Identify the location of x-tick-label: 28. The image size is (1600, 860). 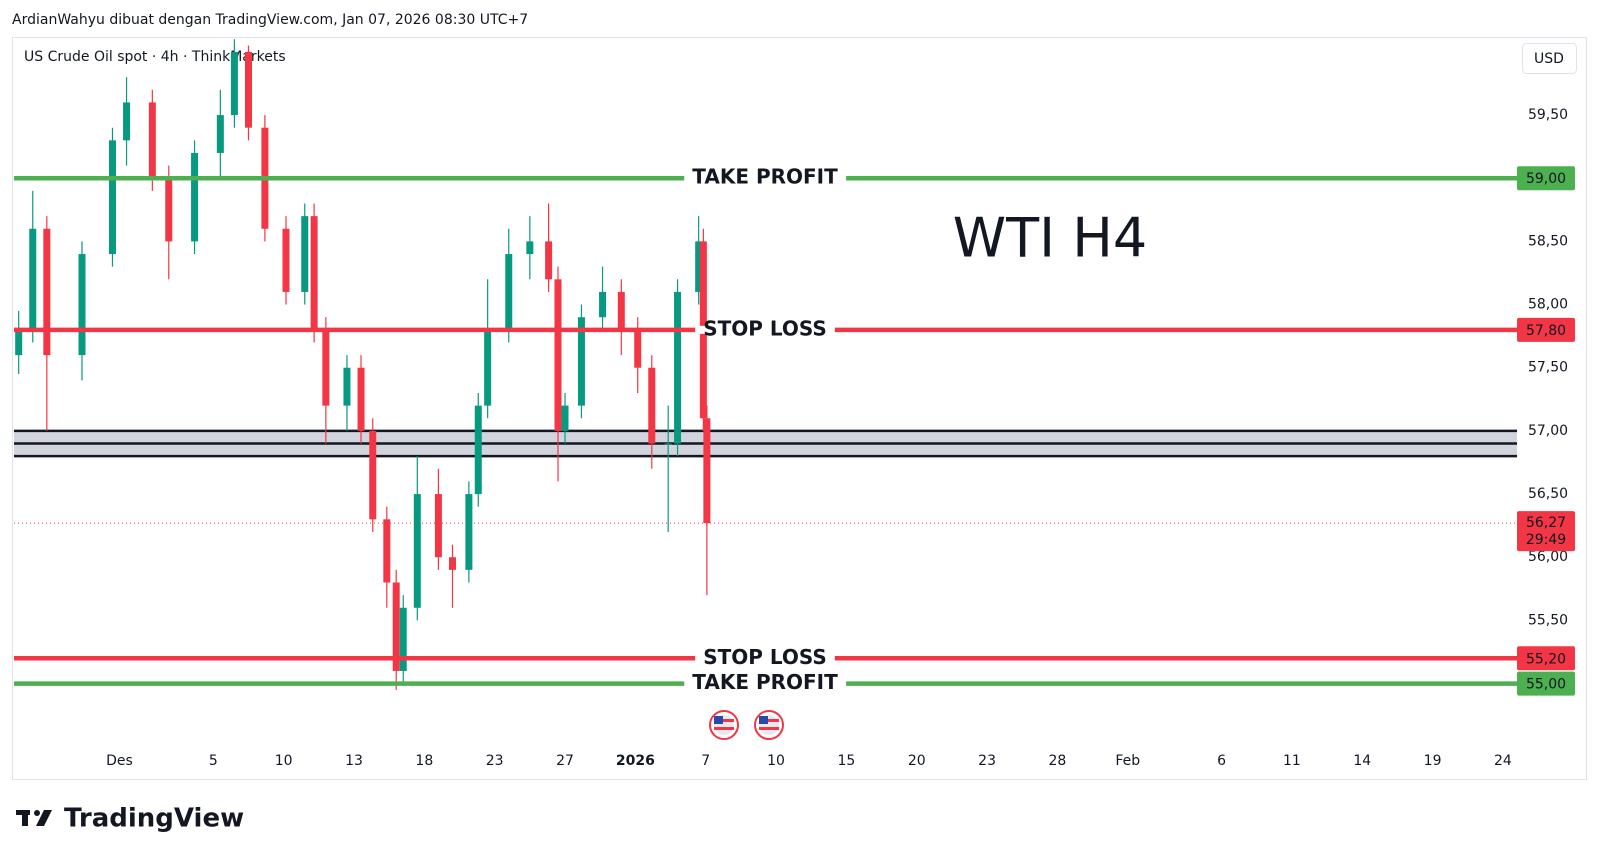
(1058, 761).